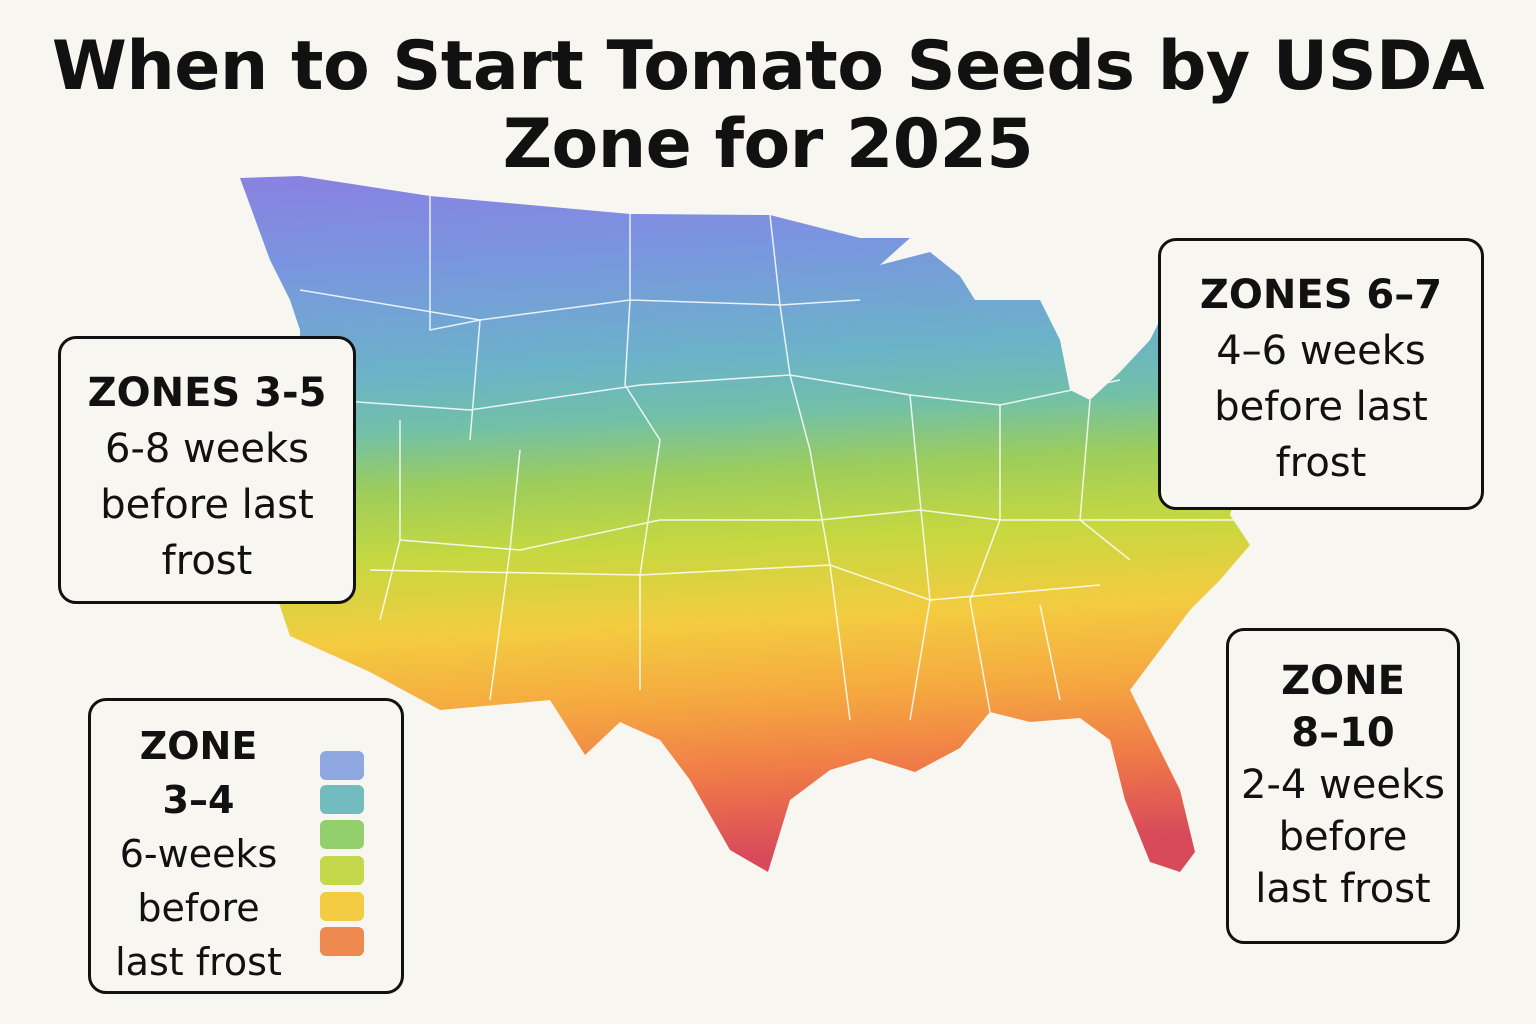  I want to click on callout-zones-8-10: ZONE 8–10 2-4 weeks before last frost, so click(1343, 786).